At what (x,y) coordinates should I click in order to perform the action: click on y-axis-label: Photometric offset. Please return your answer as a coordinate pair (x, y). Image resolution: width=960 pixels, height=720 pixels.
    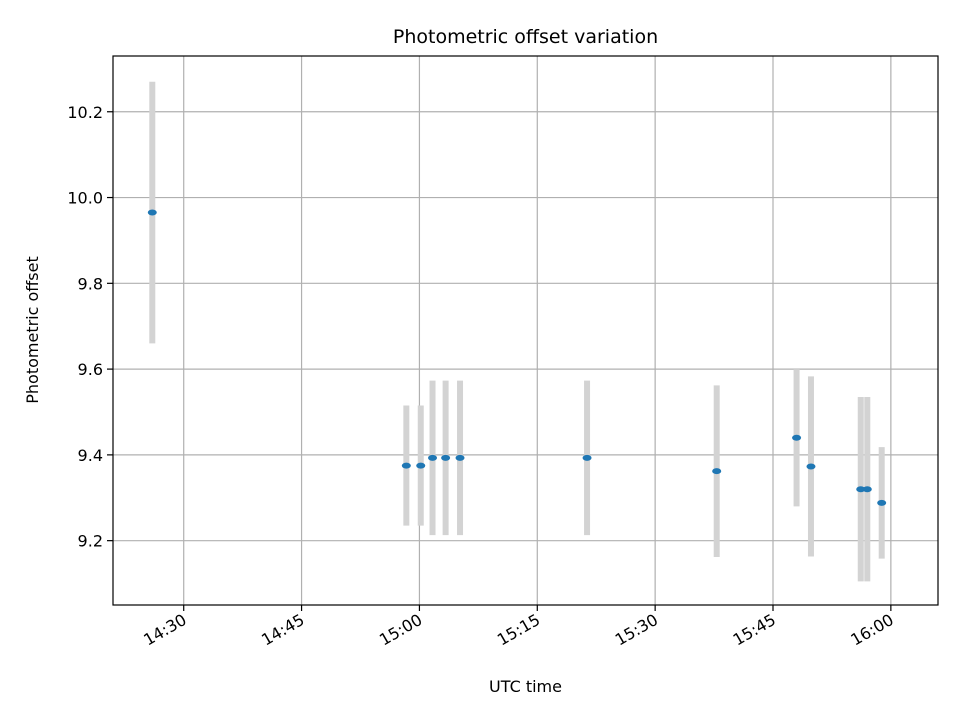
    Looking at the image, I should click on (32, 330).